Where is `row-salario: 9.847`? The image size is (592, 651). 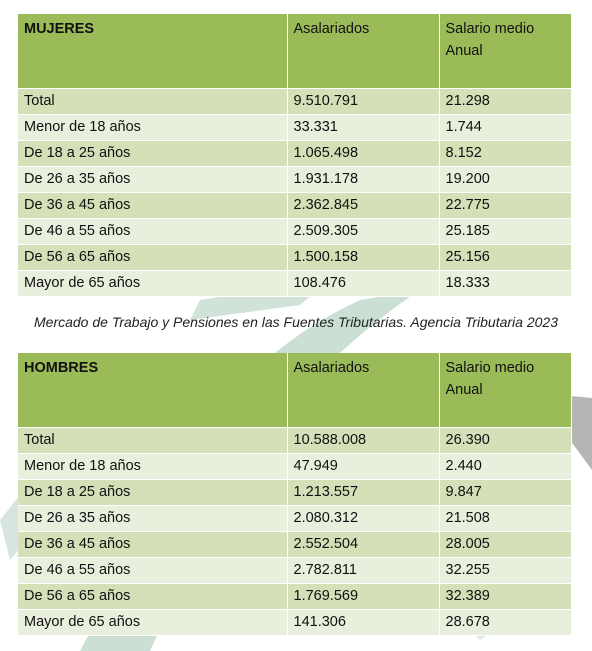
row-salario: 9.847 is located at coordinates (505, 492).